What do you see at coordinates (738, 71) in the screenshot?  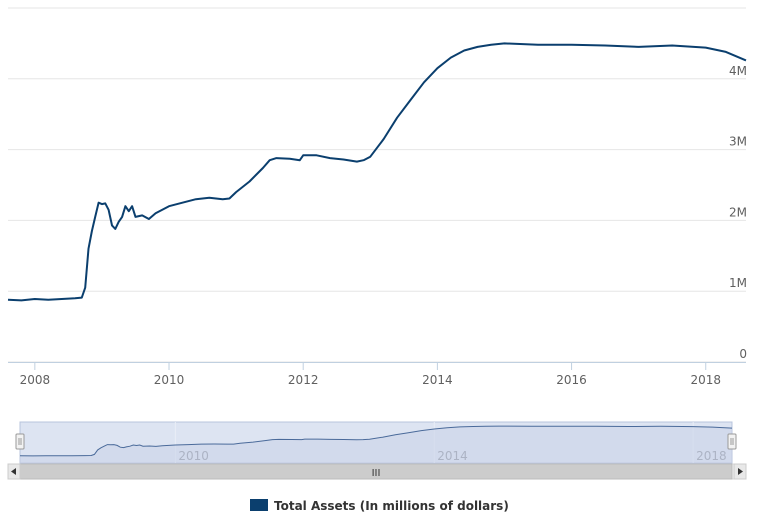 I see `y-tick-label: 4M` at bounding box center [738, 71].